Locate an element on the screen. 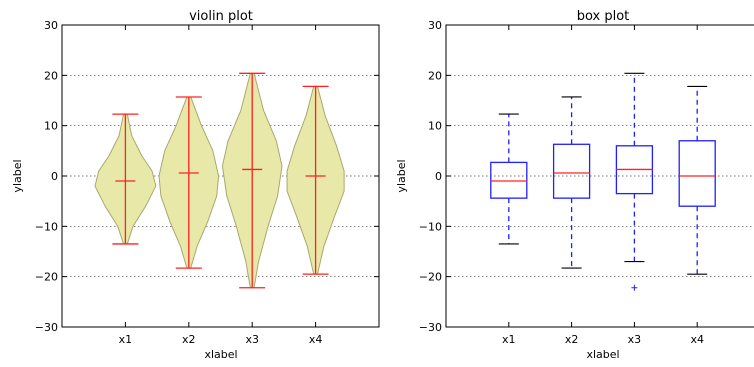 Image resolution: width=754 pixels, height=367 pixels. box-xlabel: xlabel is located at coordinates (602, 354).